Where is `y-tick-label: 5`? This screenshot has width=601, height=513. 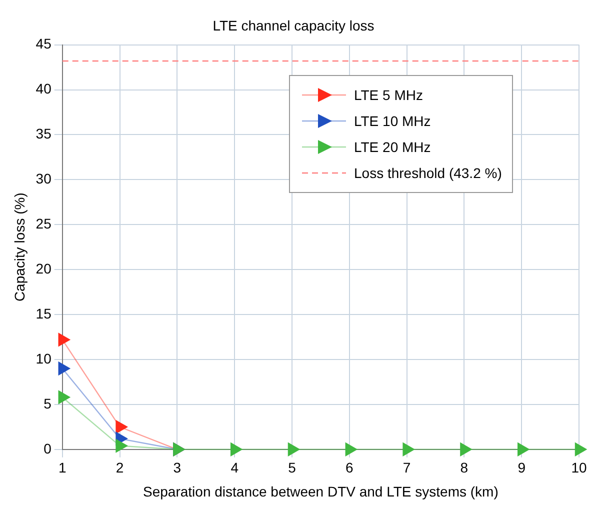
y-tick-label: 5 is located at coordinates (48, 403).